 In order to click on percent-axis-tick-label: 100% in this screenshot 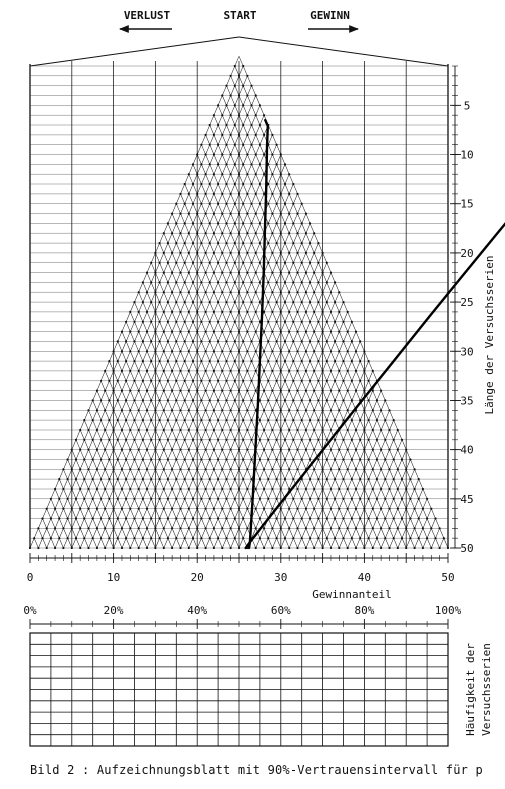, I will do `click(448, 610)`.